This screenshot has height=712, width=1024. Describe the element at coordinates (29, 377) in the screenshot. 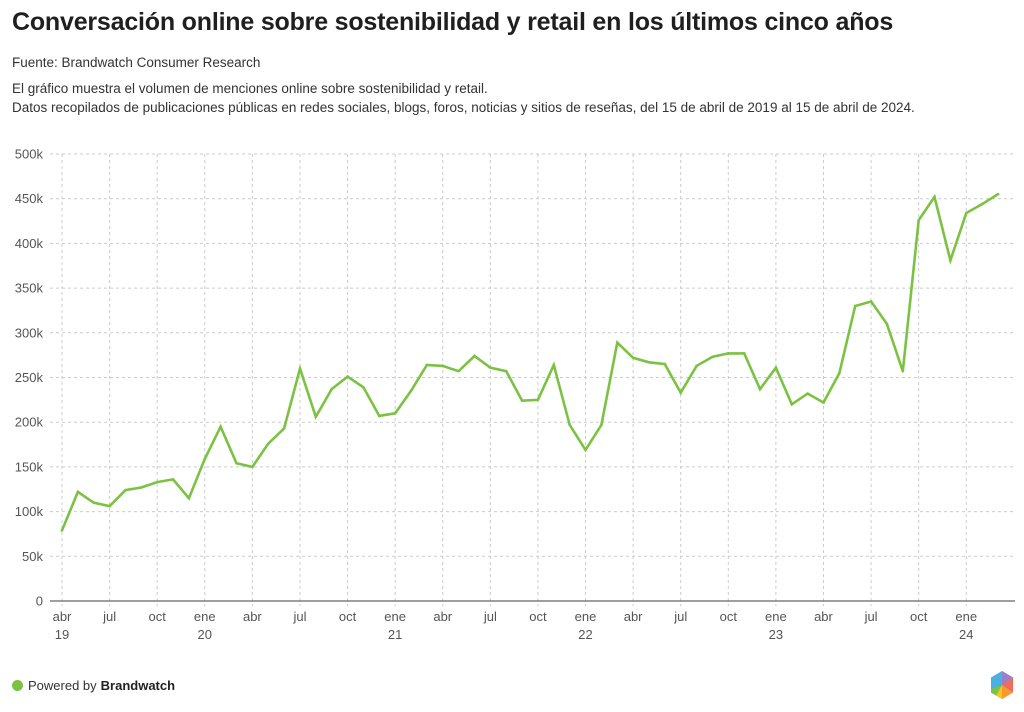

I see `y-tick-label: 250k` at that location.